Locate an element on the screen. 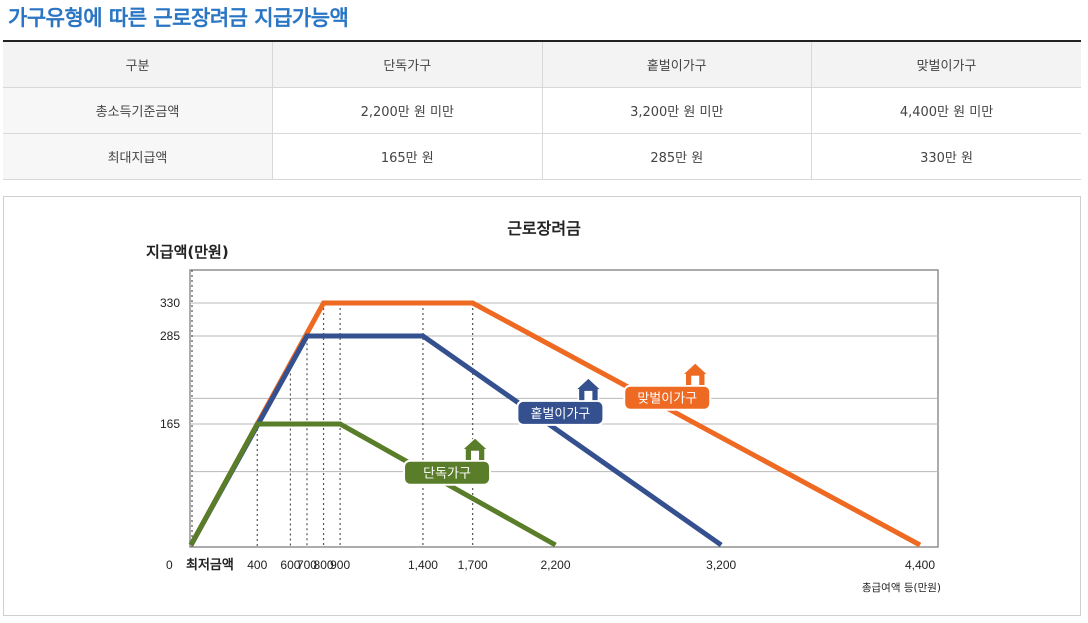  table-row-label: 최대지급액 is located at coordinates (138, 156).